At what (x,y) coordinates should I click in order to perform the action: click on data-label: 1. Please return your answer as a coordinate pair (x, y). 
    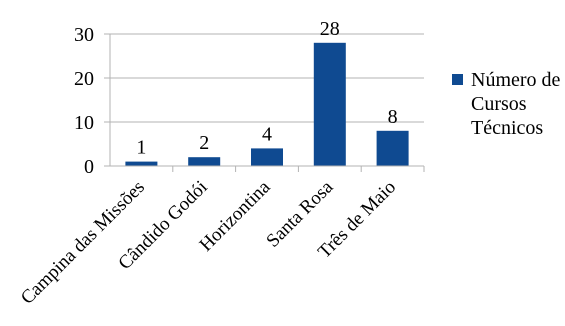
    Looking at the image, I should click on (141, 148).